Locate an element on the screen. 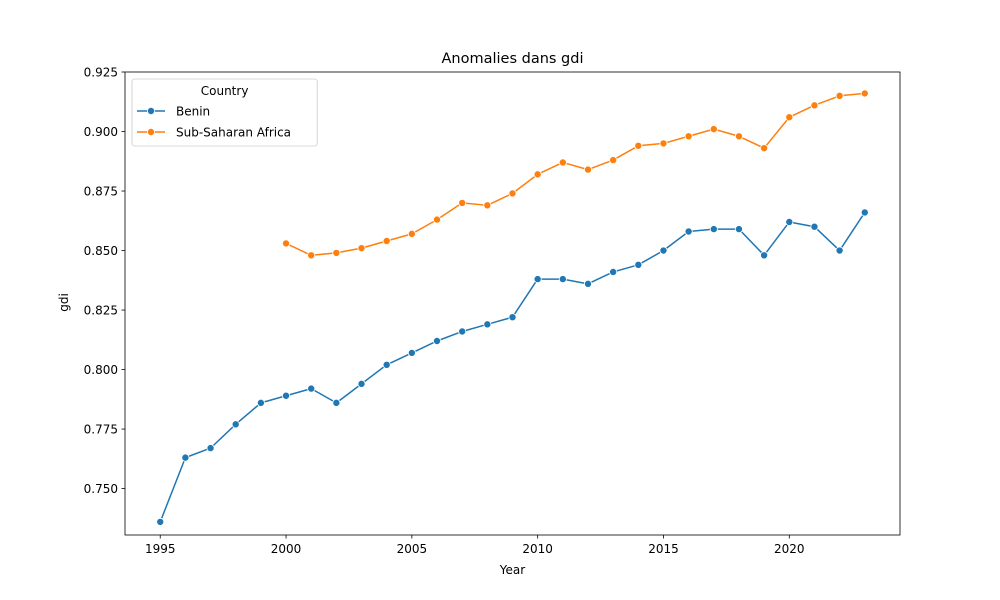 The width and height of the screenshot is (1000, 600). legend-label: Sub-Saharan Africa is located at coordinates (233, 132).